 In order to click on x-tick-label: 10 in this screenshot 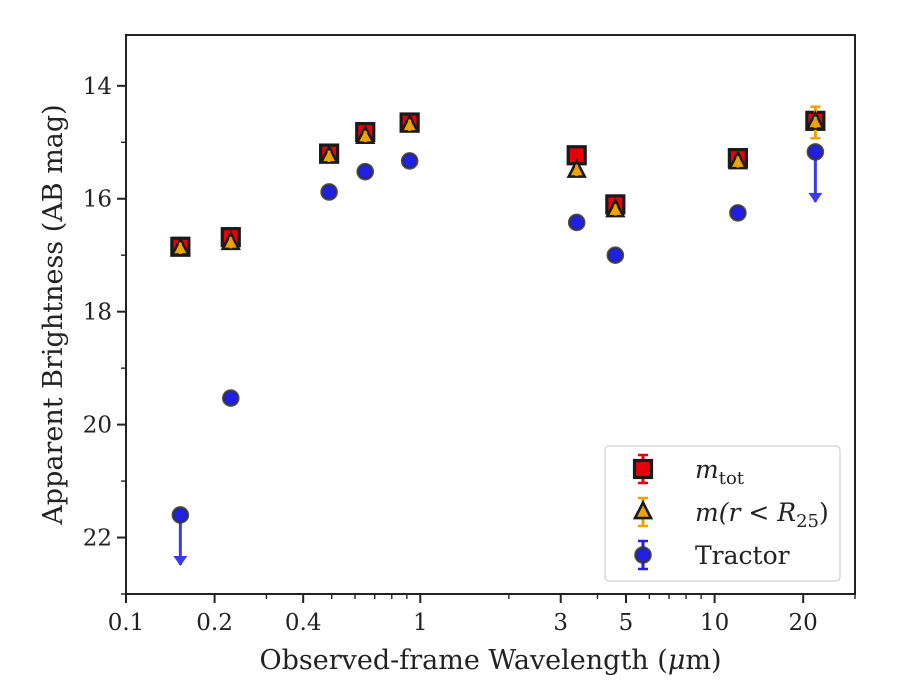, I will do `click(714, 623)`.